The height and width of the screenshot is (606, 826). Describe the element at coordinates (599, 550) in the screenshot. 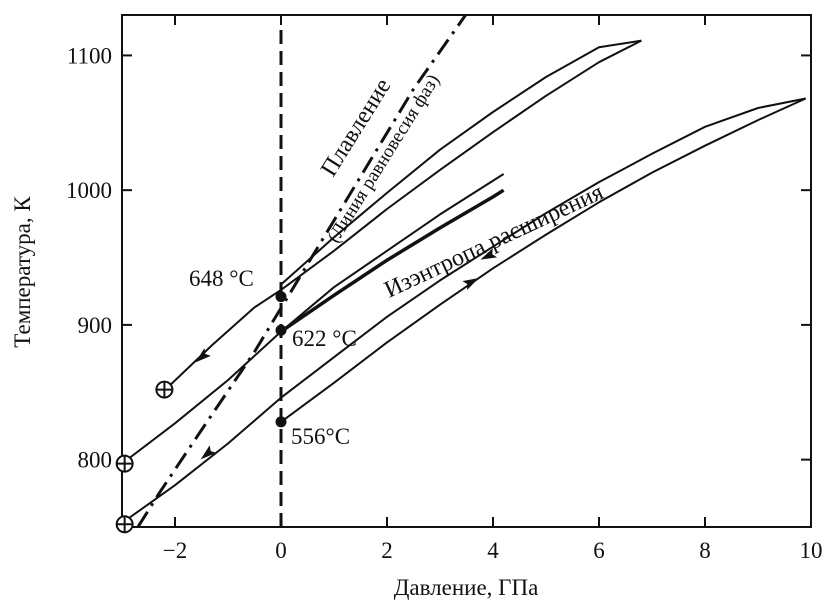

I see `x-tick-label: 6` at that location.